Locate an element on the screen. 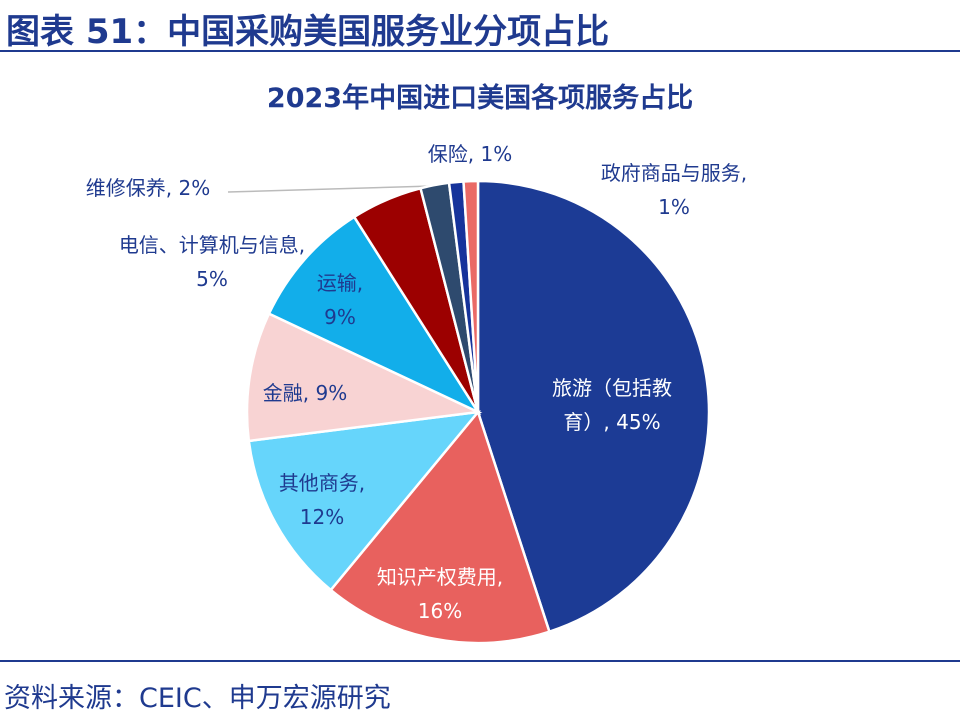  data-label: 旅游（包括教育）, 45% is located at coordinates (612, 405).